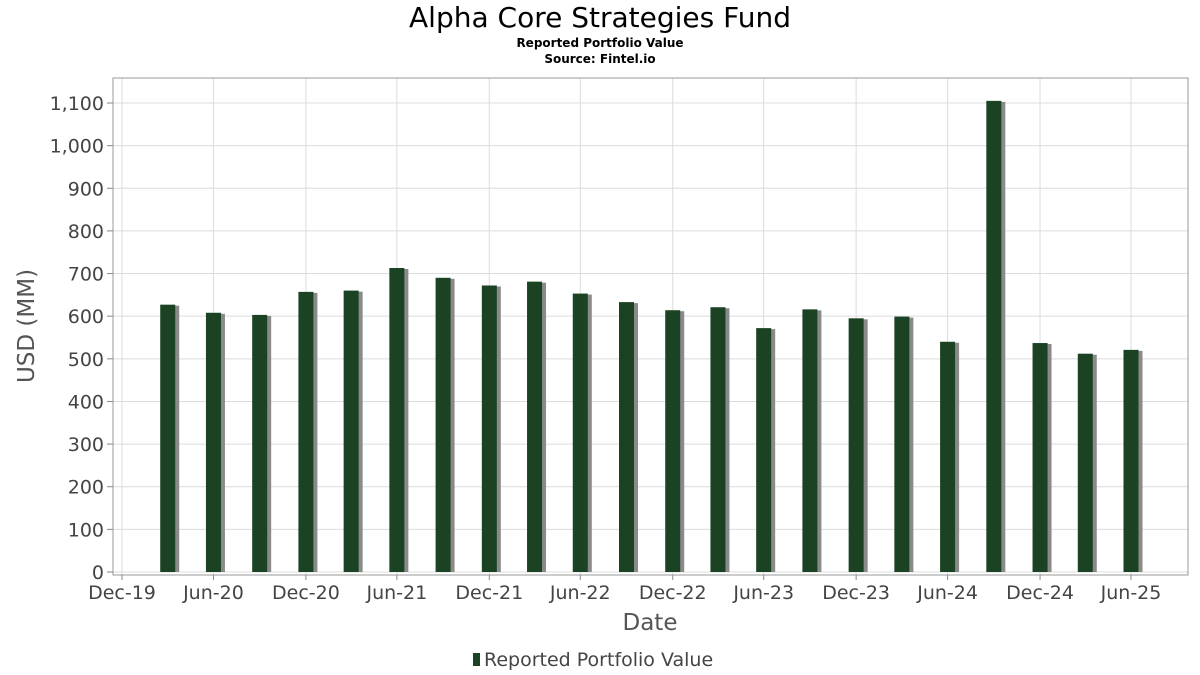  Describe the element at coordinates (1040, 593) in the screenshot. I see `x-tick-label: Dec-24` at that location.